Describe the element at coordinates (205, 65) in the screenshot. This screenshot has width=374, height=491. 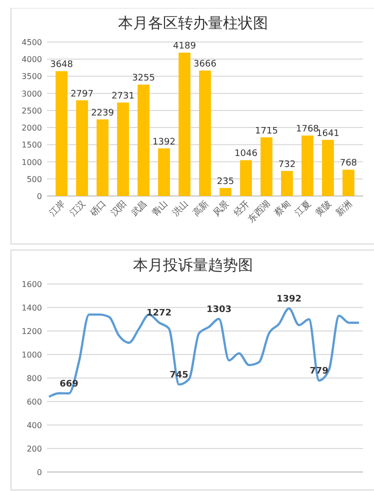
I see `data-label: 3666` at that location.